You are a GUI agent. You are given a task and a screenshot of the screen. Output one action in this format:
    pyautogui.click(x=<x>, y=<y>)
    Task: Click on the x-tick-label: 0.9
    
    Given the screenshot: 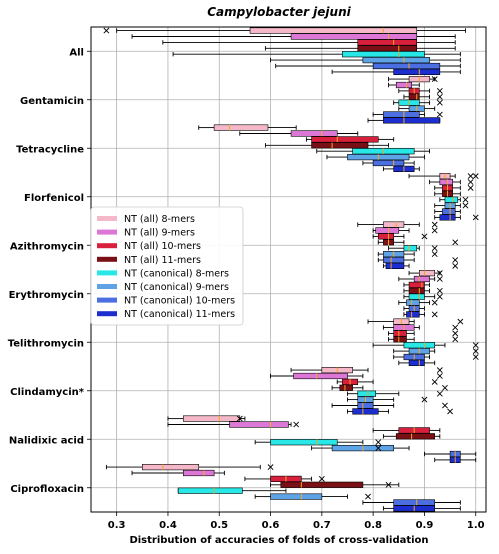 What is the action you would take?
    pyautogui.click(x=425, y=525)
    